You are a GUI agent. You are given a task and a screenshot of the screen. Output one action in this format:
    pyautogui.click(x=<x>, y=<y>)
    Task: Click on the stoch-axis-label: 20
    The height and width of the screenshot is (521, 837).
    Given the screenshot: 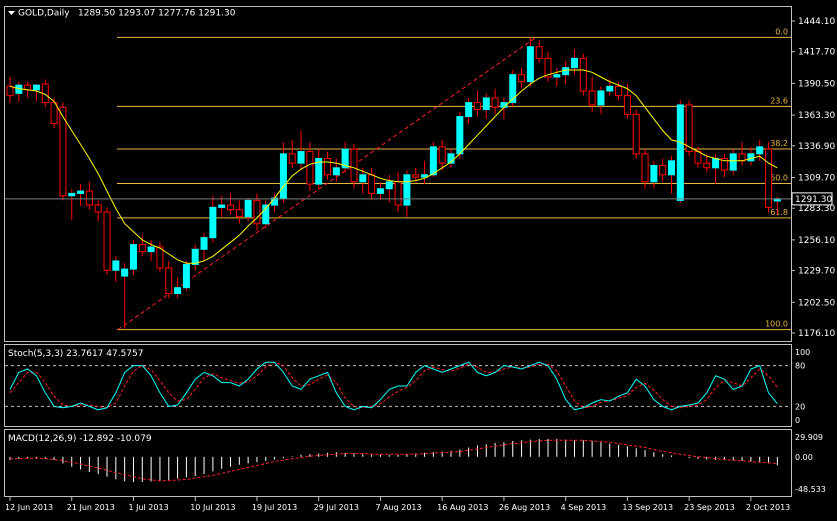 What is the action you would take?
    pyautogui.click(x=800, y=406)
    